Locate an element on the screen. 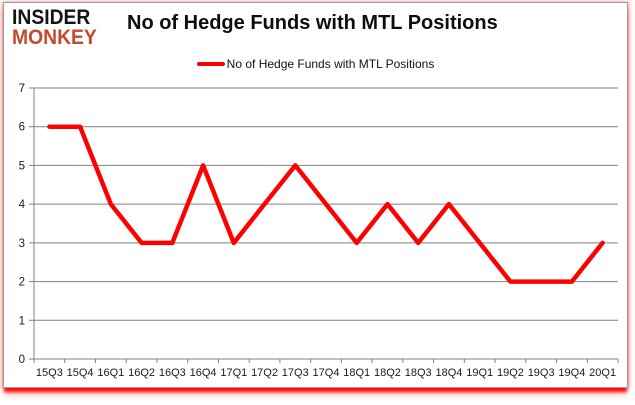  y-tick-label: 7 is located at coordinates (22, 89).